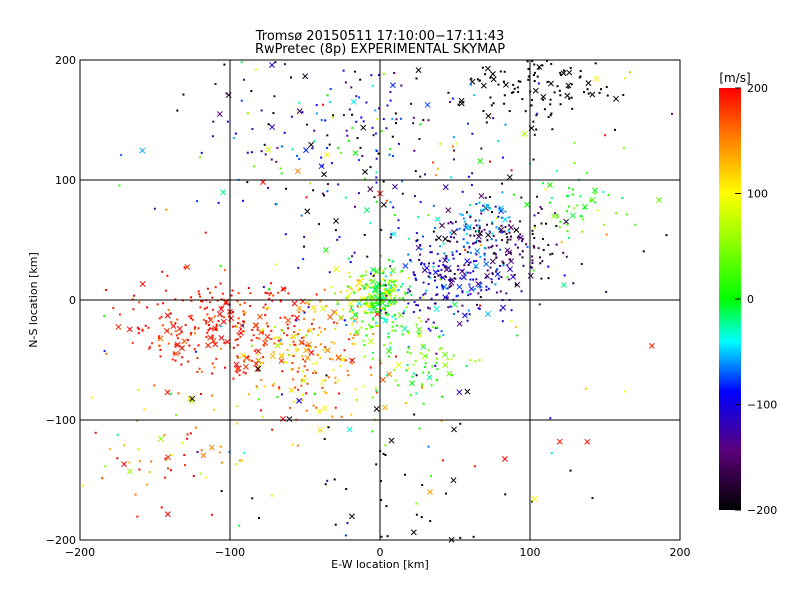  Describe the element at coordinates (380, 552) in the screenshot. I see `x-tick-label: 0` at that location.